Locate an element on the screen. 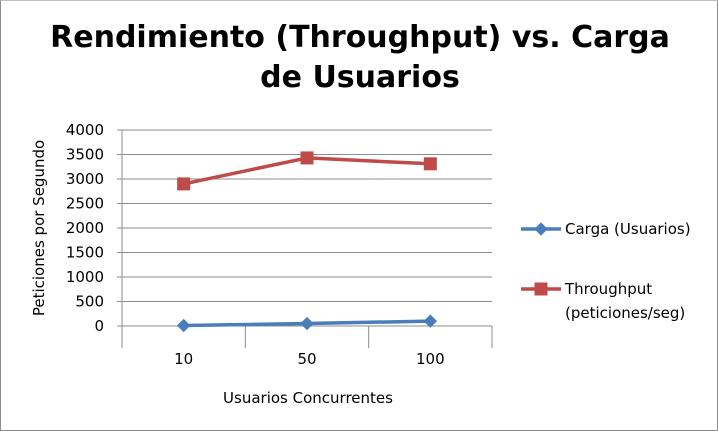  y-tick-label: 0 is located at coordinates (99, 326).